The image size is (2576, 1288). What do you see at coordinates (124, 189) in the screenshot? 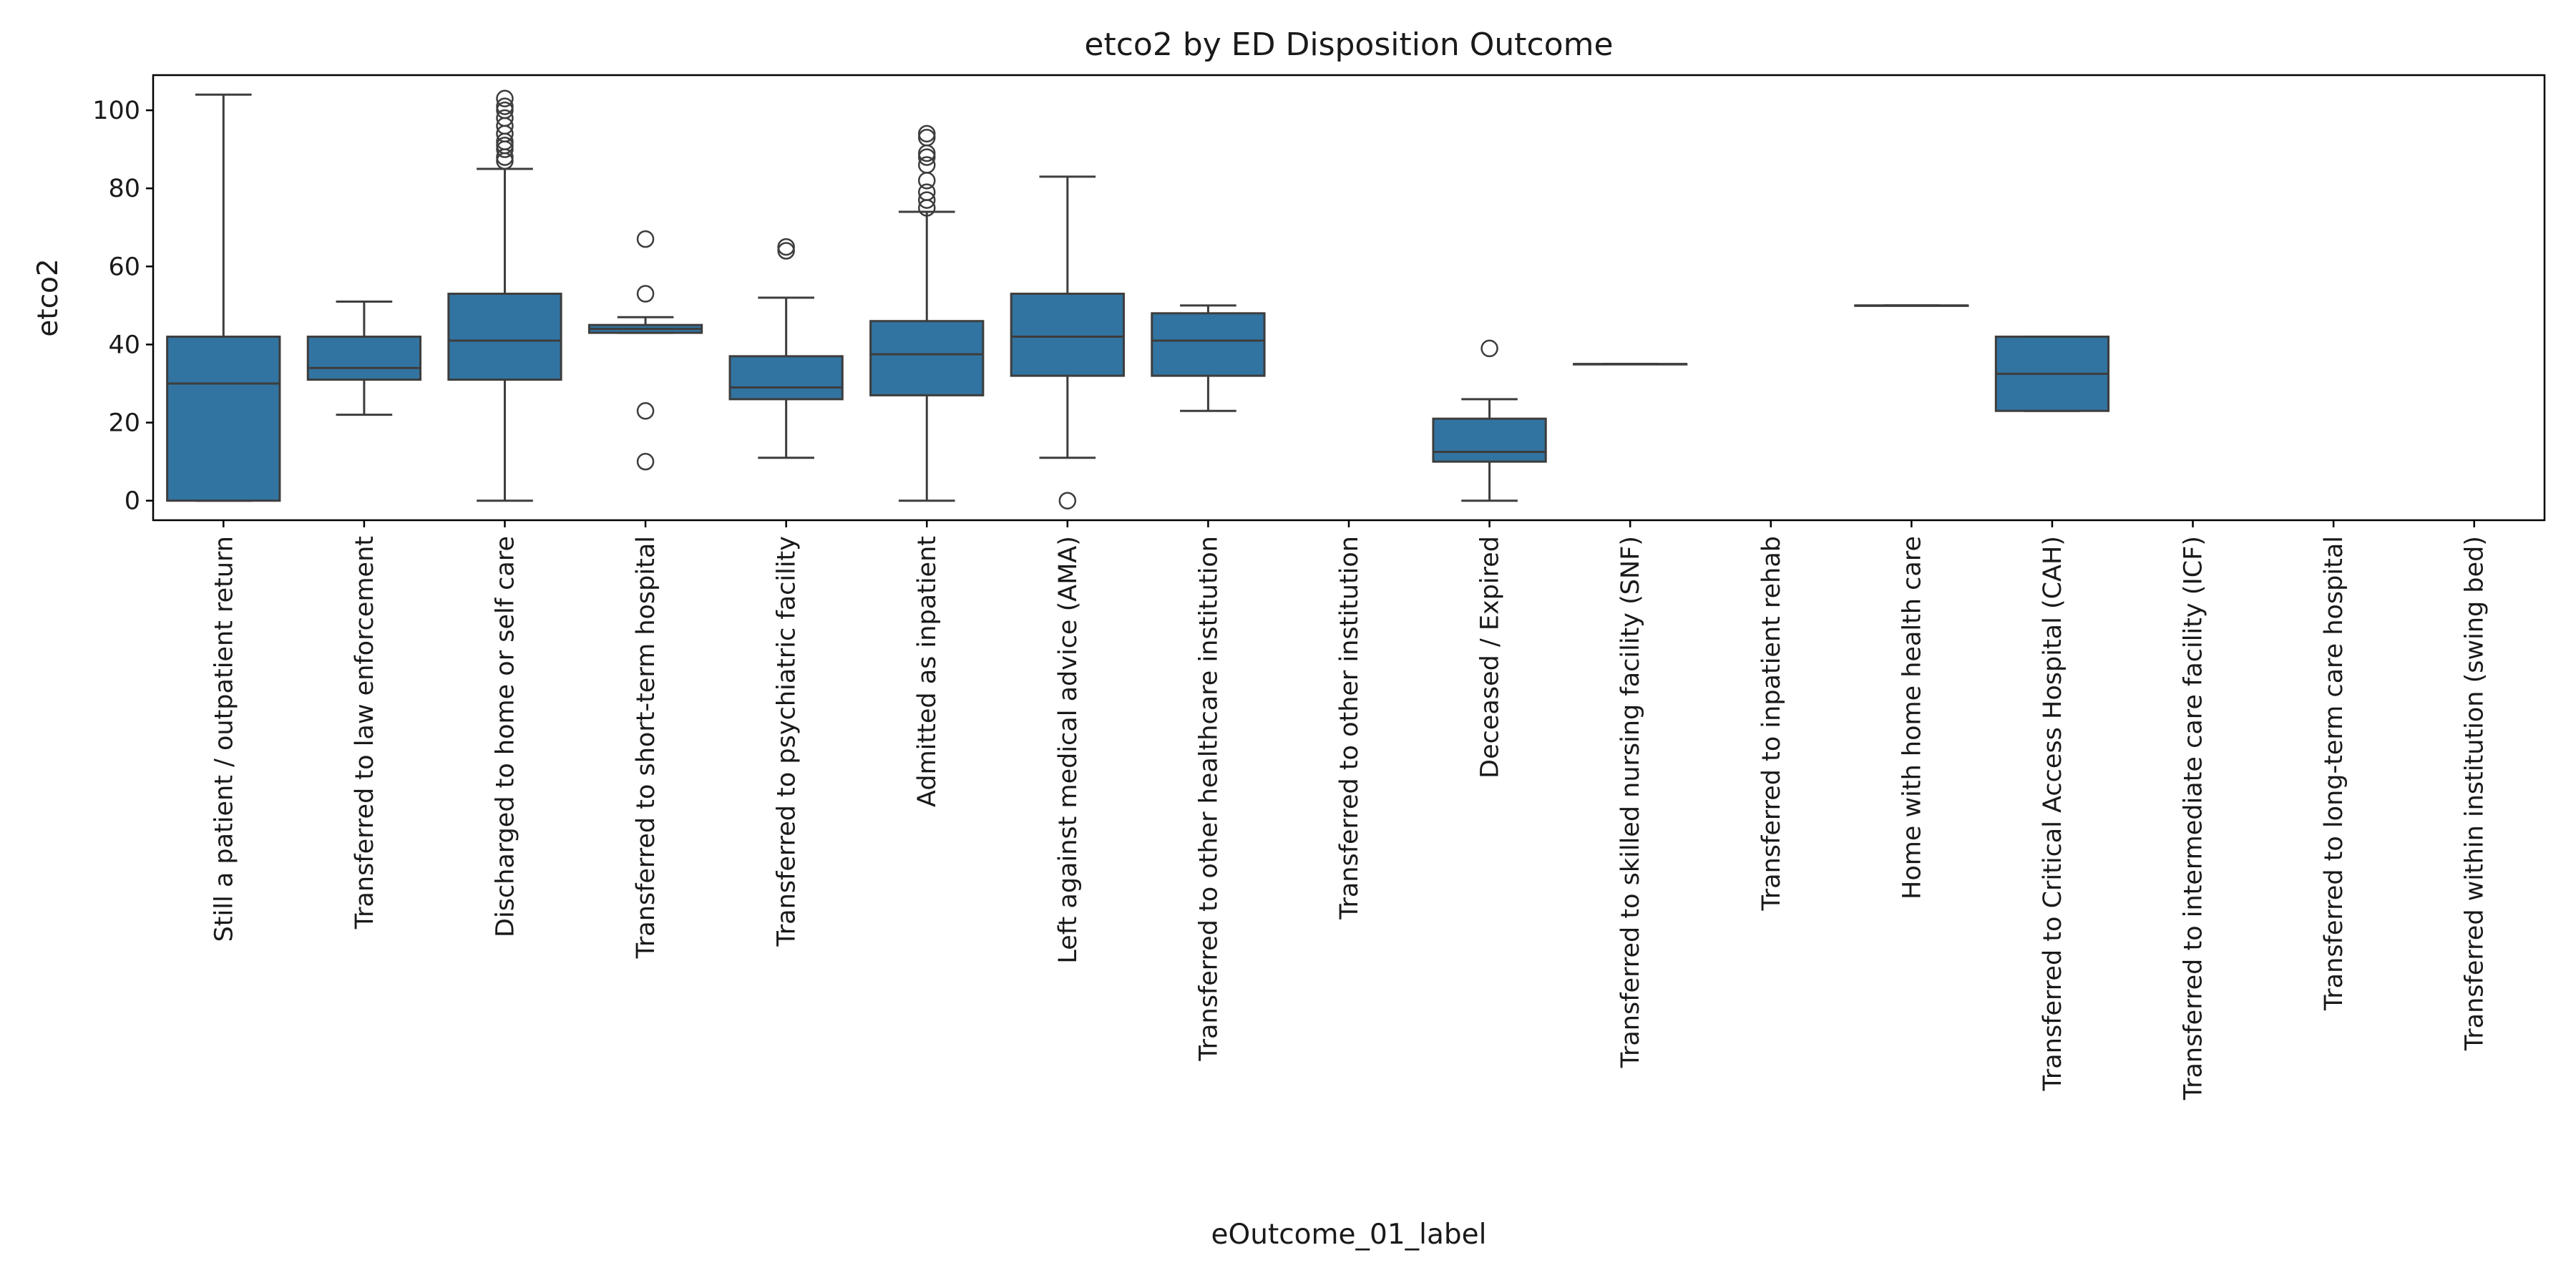
I see `y-tick-label: 80` at bounding box center [124, 189].